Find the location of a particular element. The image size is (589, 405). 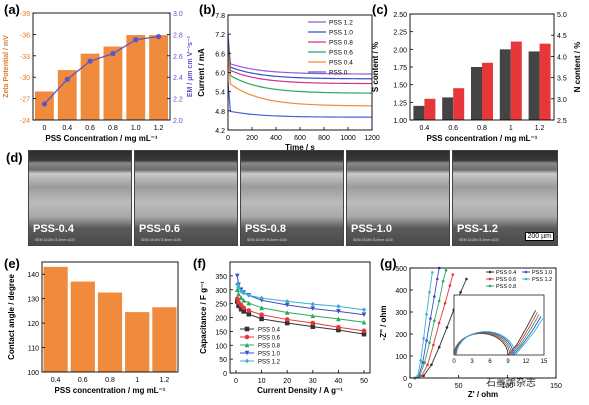

y-tick-label: 0 is located at coordinates (225, 374).